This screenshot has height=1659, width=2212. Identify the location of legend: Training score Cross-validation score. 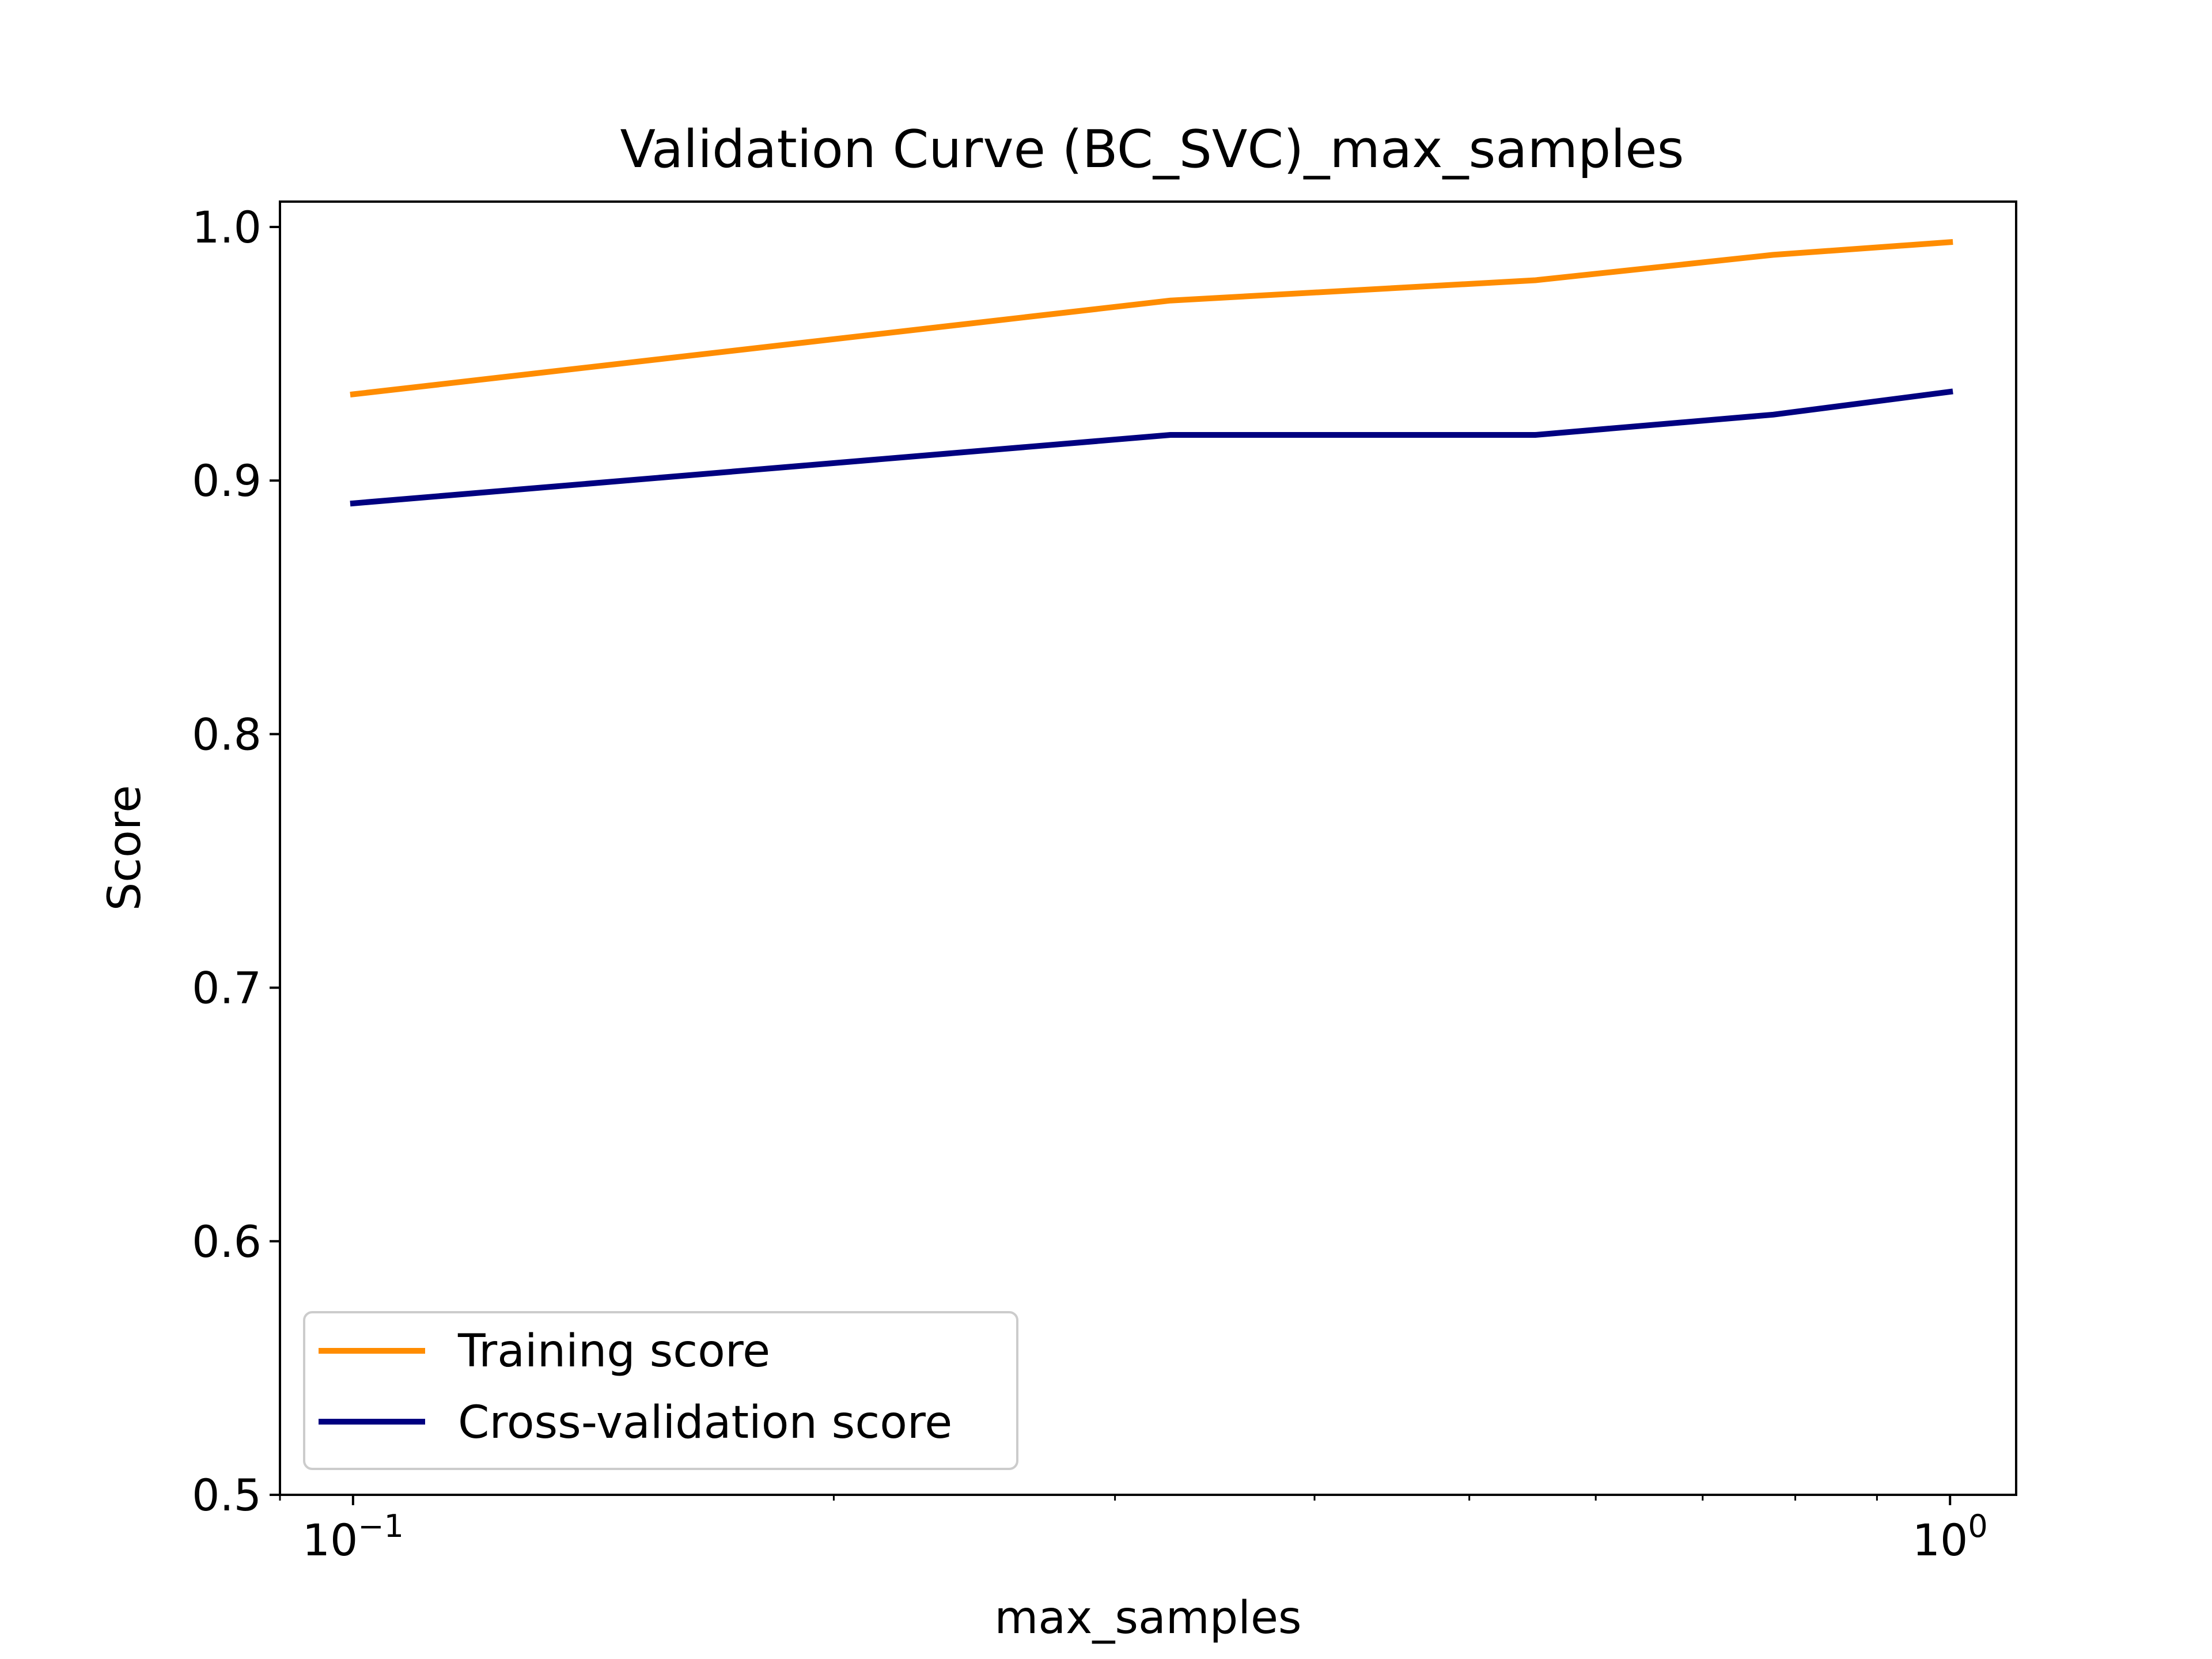
(660, 1390).